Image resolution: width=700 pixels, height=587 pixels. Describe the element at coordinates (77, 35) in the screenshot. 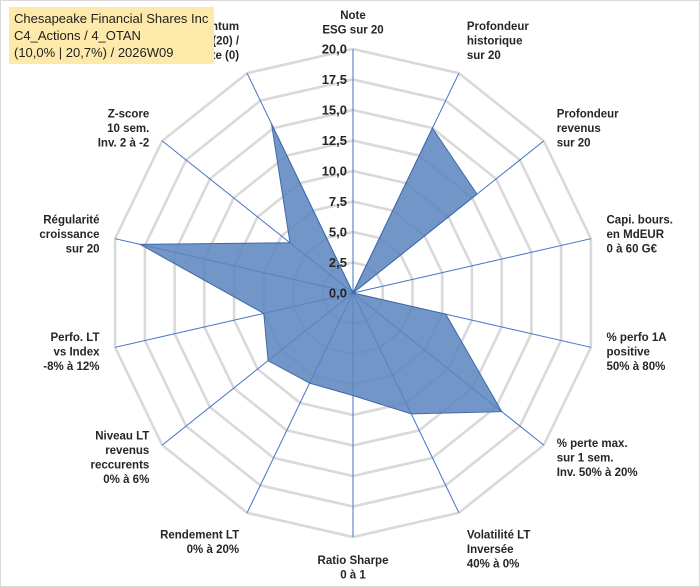

I see `header-line-category: C4_Actions / 4_OTAN` at that location.